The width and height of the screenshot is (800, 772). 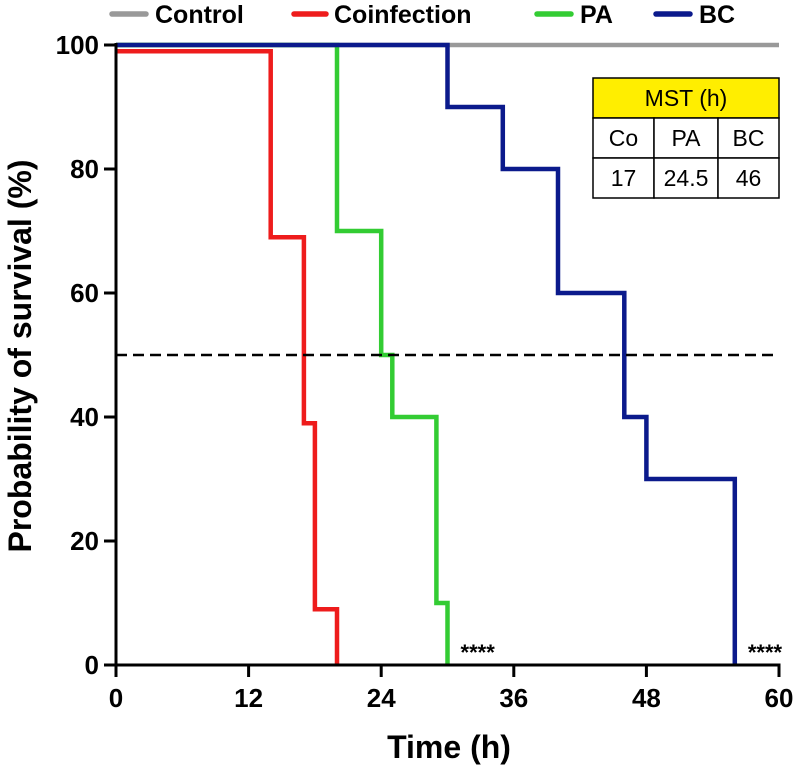 I want to click on significance-marker-1: ****, so click(x=478, y=652).